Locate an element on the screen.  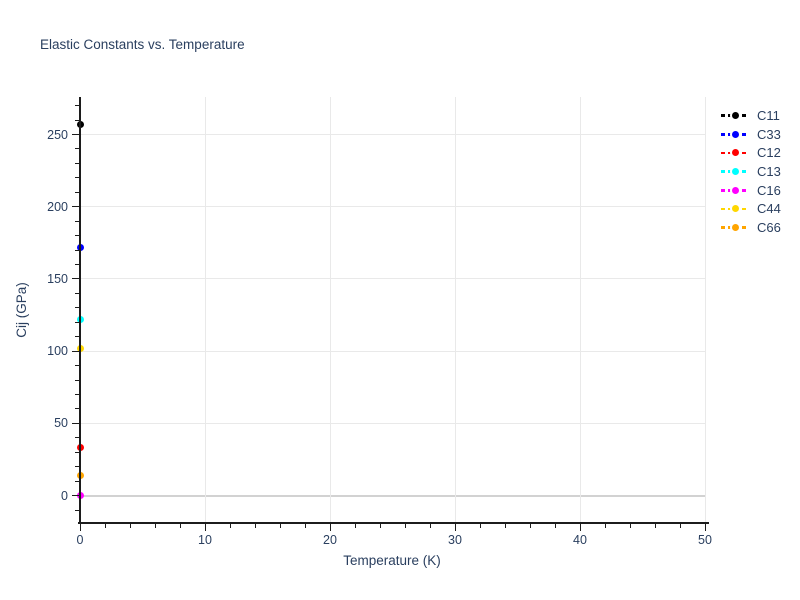
legend-item-C12: C12 is located at coordinates (751, 152).